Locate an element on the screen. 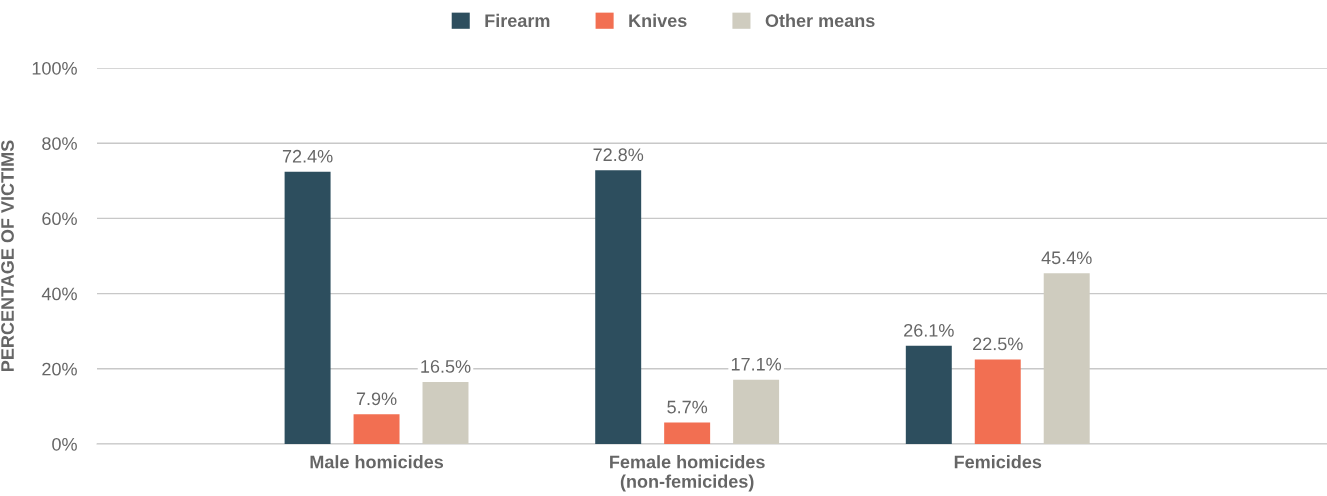 Image resolution: width=1327 pixels, height=496 pixels. x-tick-label: Femicides is located at coordinates (998, 462).